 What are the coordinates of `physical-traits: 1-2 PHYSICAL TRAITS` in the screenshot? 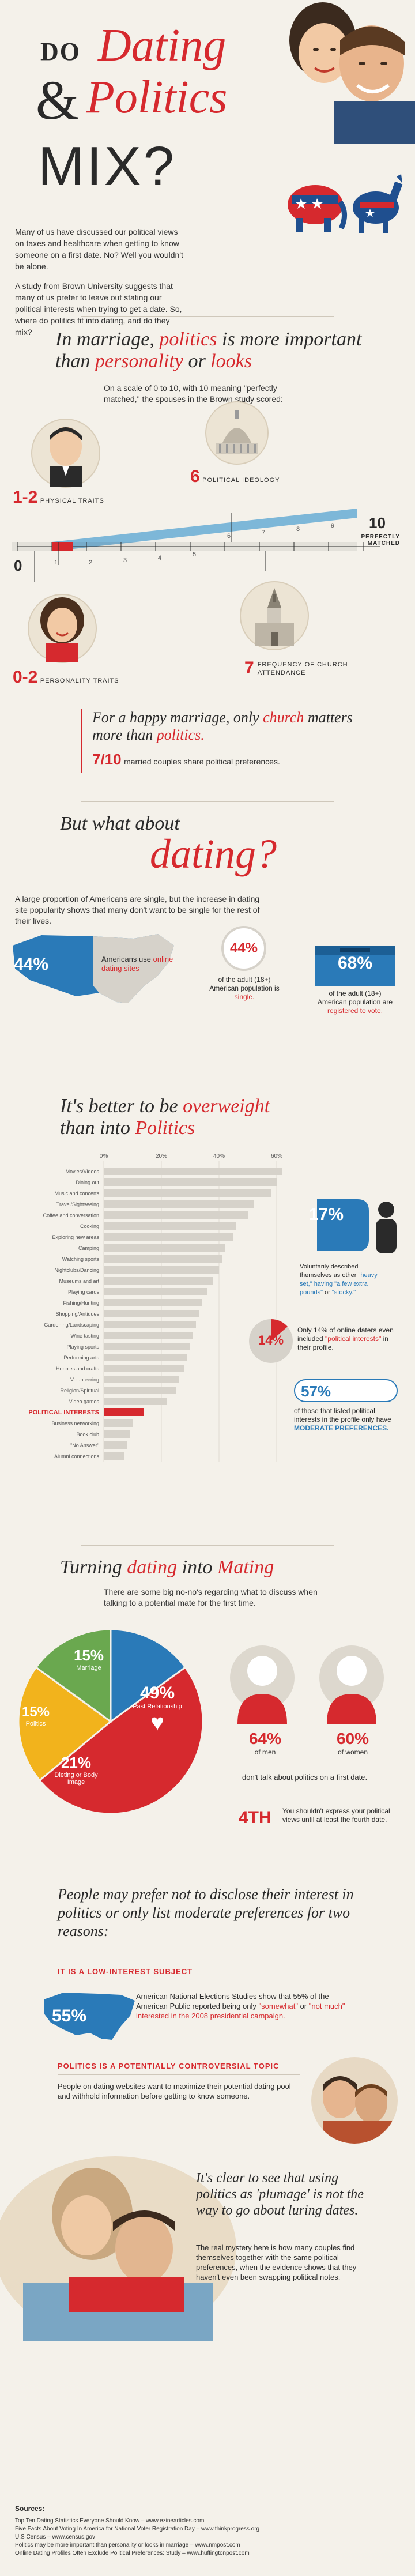 It's located at (58, 497).